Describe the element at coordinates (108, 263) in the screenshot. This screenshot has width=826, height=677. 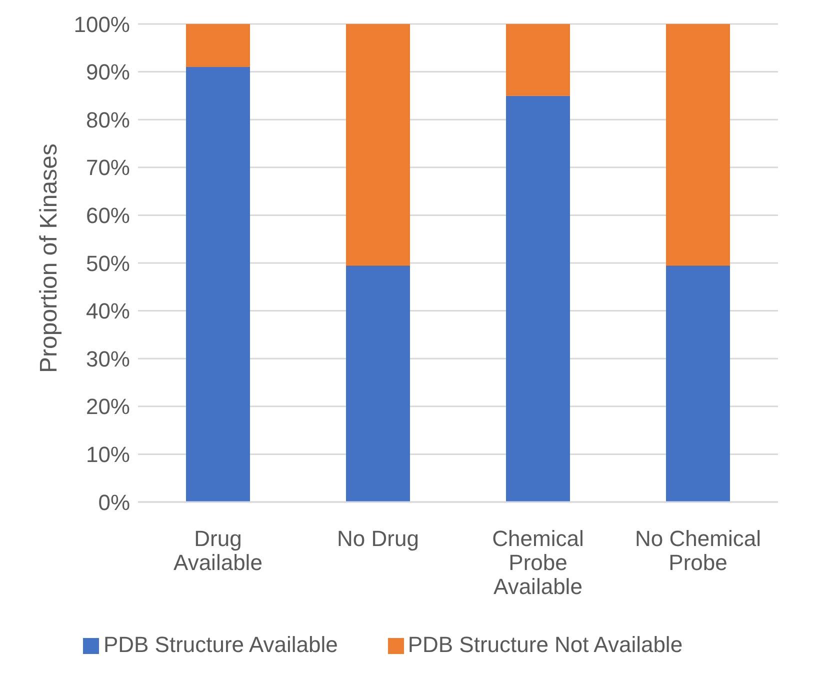
I see `y-tick-label: 50%` at that location.